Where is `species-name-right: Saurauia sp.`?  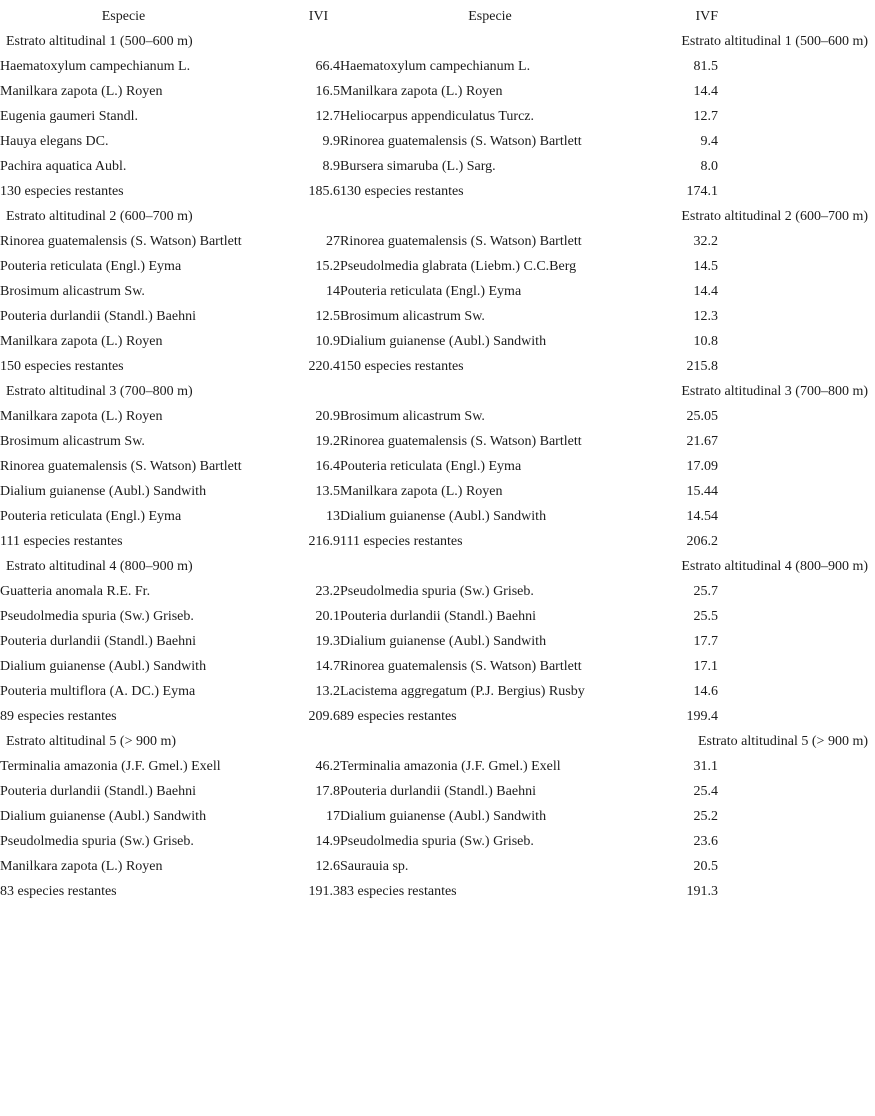 species-name-right: Saurauia sp. is located at coordinates (374, 866).